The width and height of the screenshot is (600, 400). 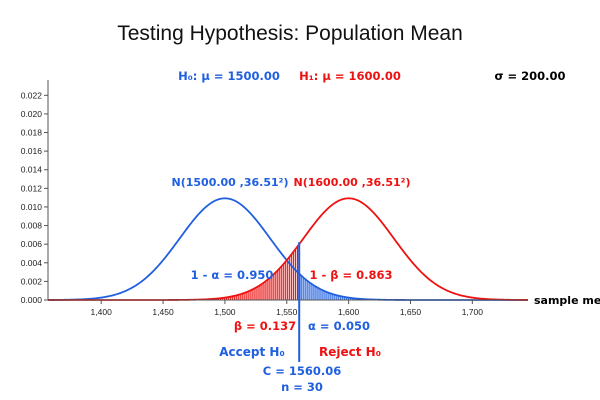 What do you see at coordinates (32, 300) in the screenshot?
I see `y-tick-label: 0.000` at bounding box center [32, 300].